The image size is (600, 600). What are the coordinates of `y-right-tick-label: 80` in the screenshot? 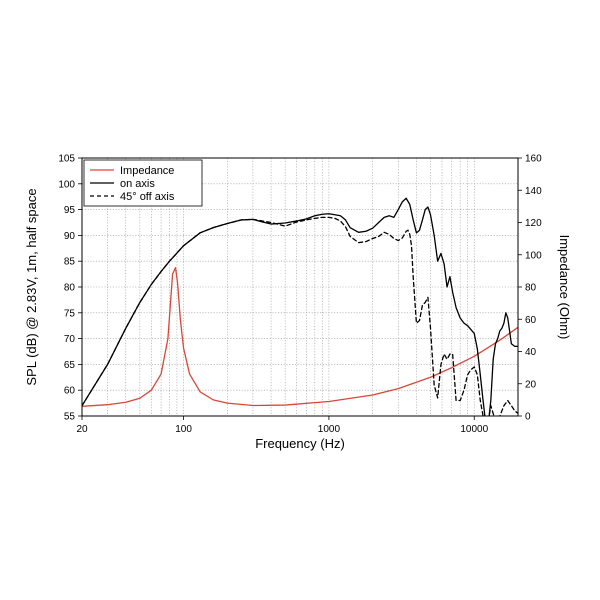 It's located at (531, 288).